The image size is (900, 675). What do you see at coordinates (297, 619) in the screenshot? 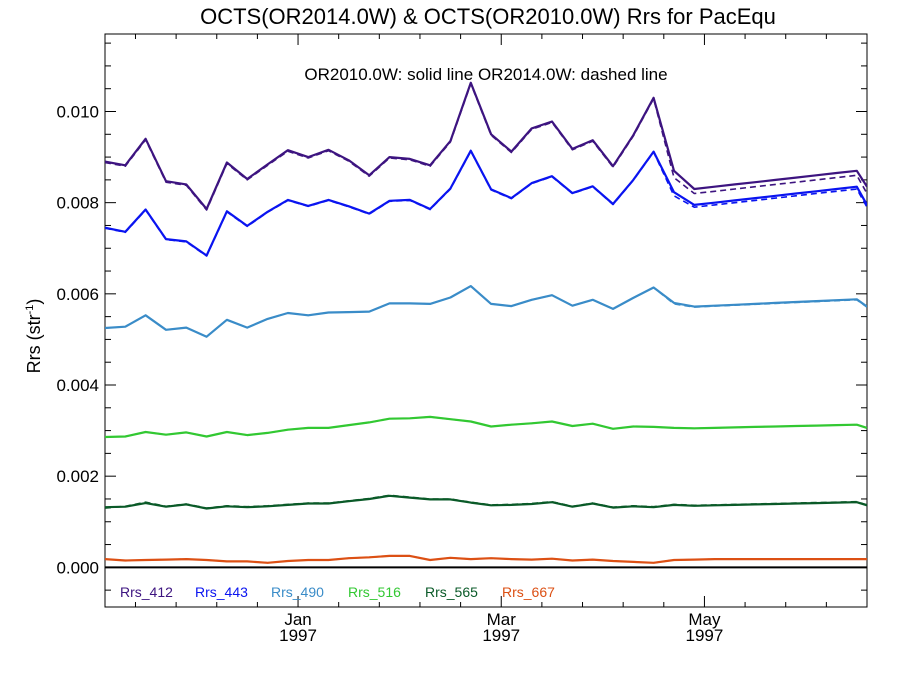
I see `x-tick-month-label: Jan` at bounding box center [297, 619].